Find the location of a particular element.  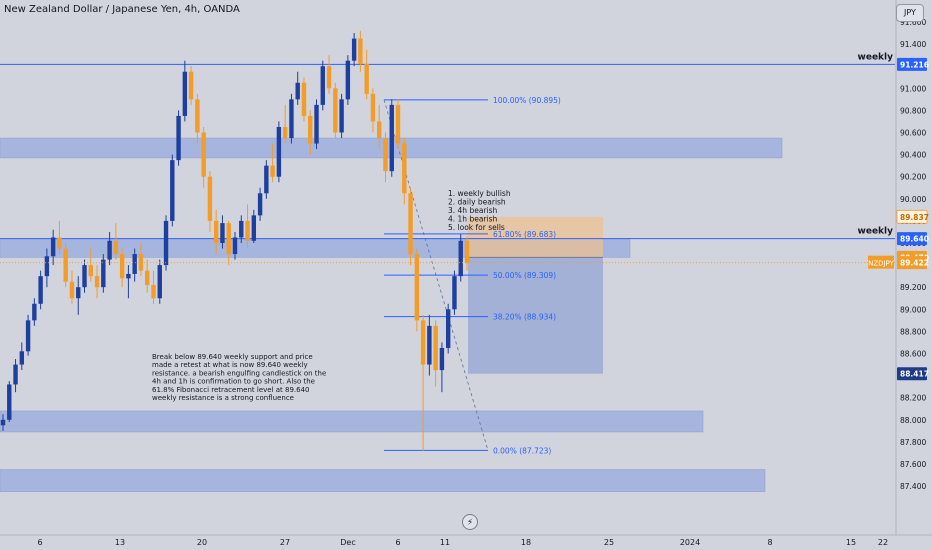

currency-button: JPY is located at coordinates (910, 13).